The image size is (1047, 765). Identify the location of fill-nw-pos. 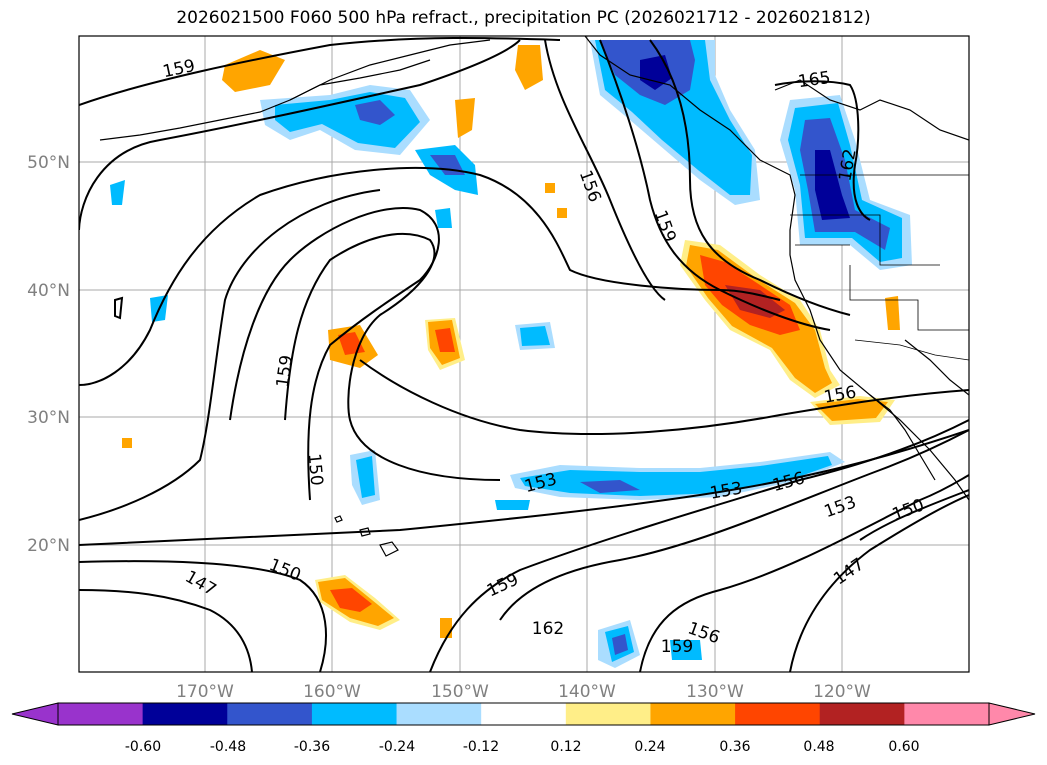
(253, 71).